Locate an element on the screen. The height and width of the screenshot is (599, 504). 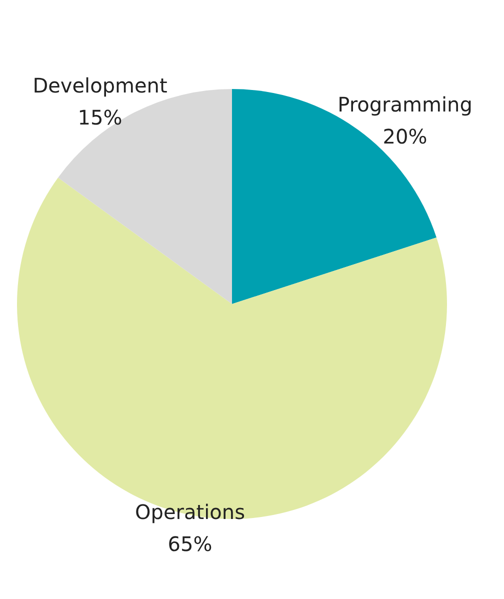
slice-label: Operations is located at coordinates (190, 512).